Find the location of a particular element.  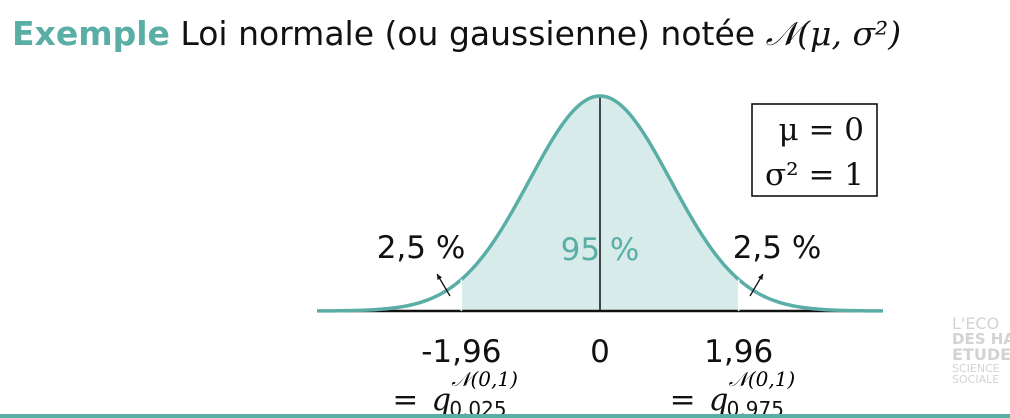

school-logo: L'ECO DES HAU ETUDE SCIENCE SOCIALE is located at coordinates (981, 350).